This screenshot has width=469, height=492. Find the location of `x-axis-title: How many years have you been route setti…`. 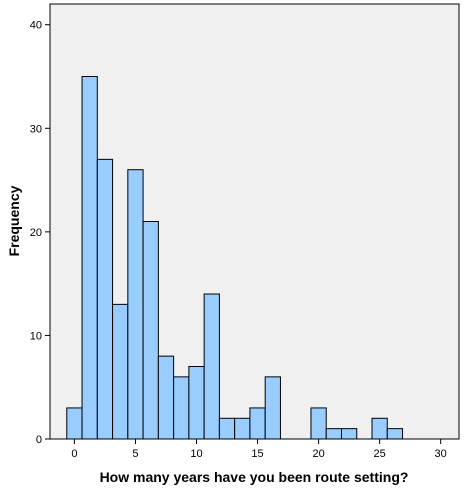

x-axis-title: How many years have you been route setti… is located at coordinates (254, 477).